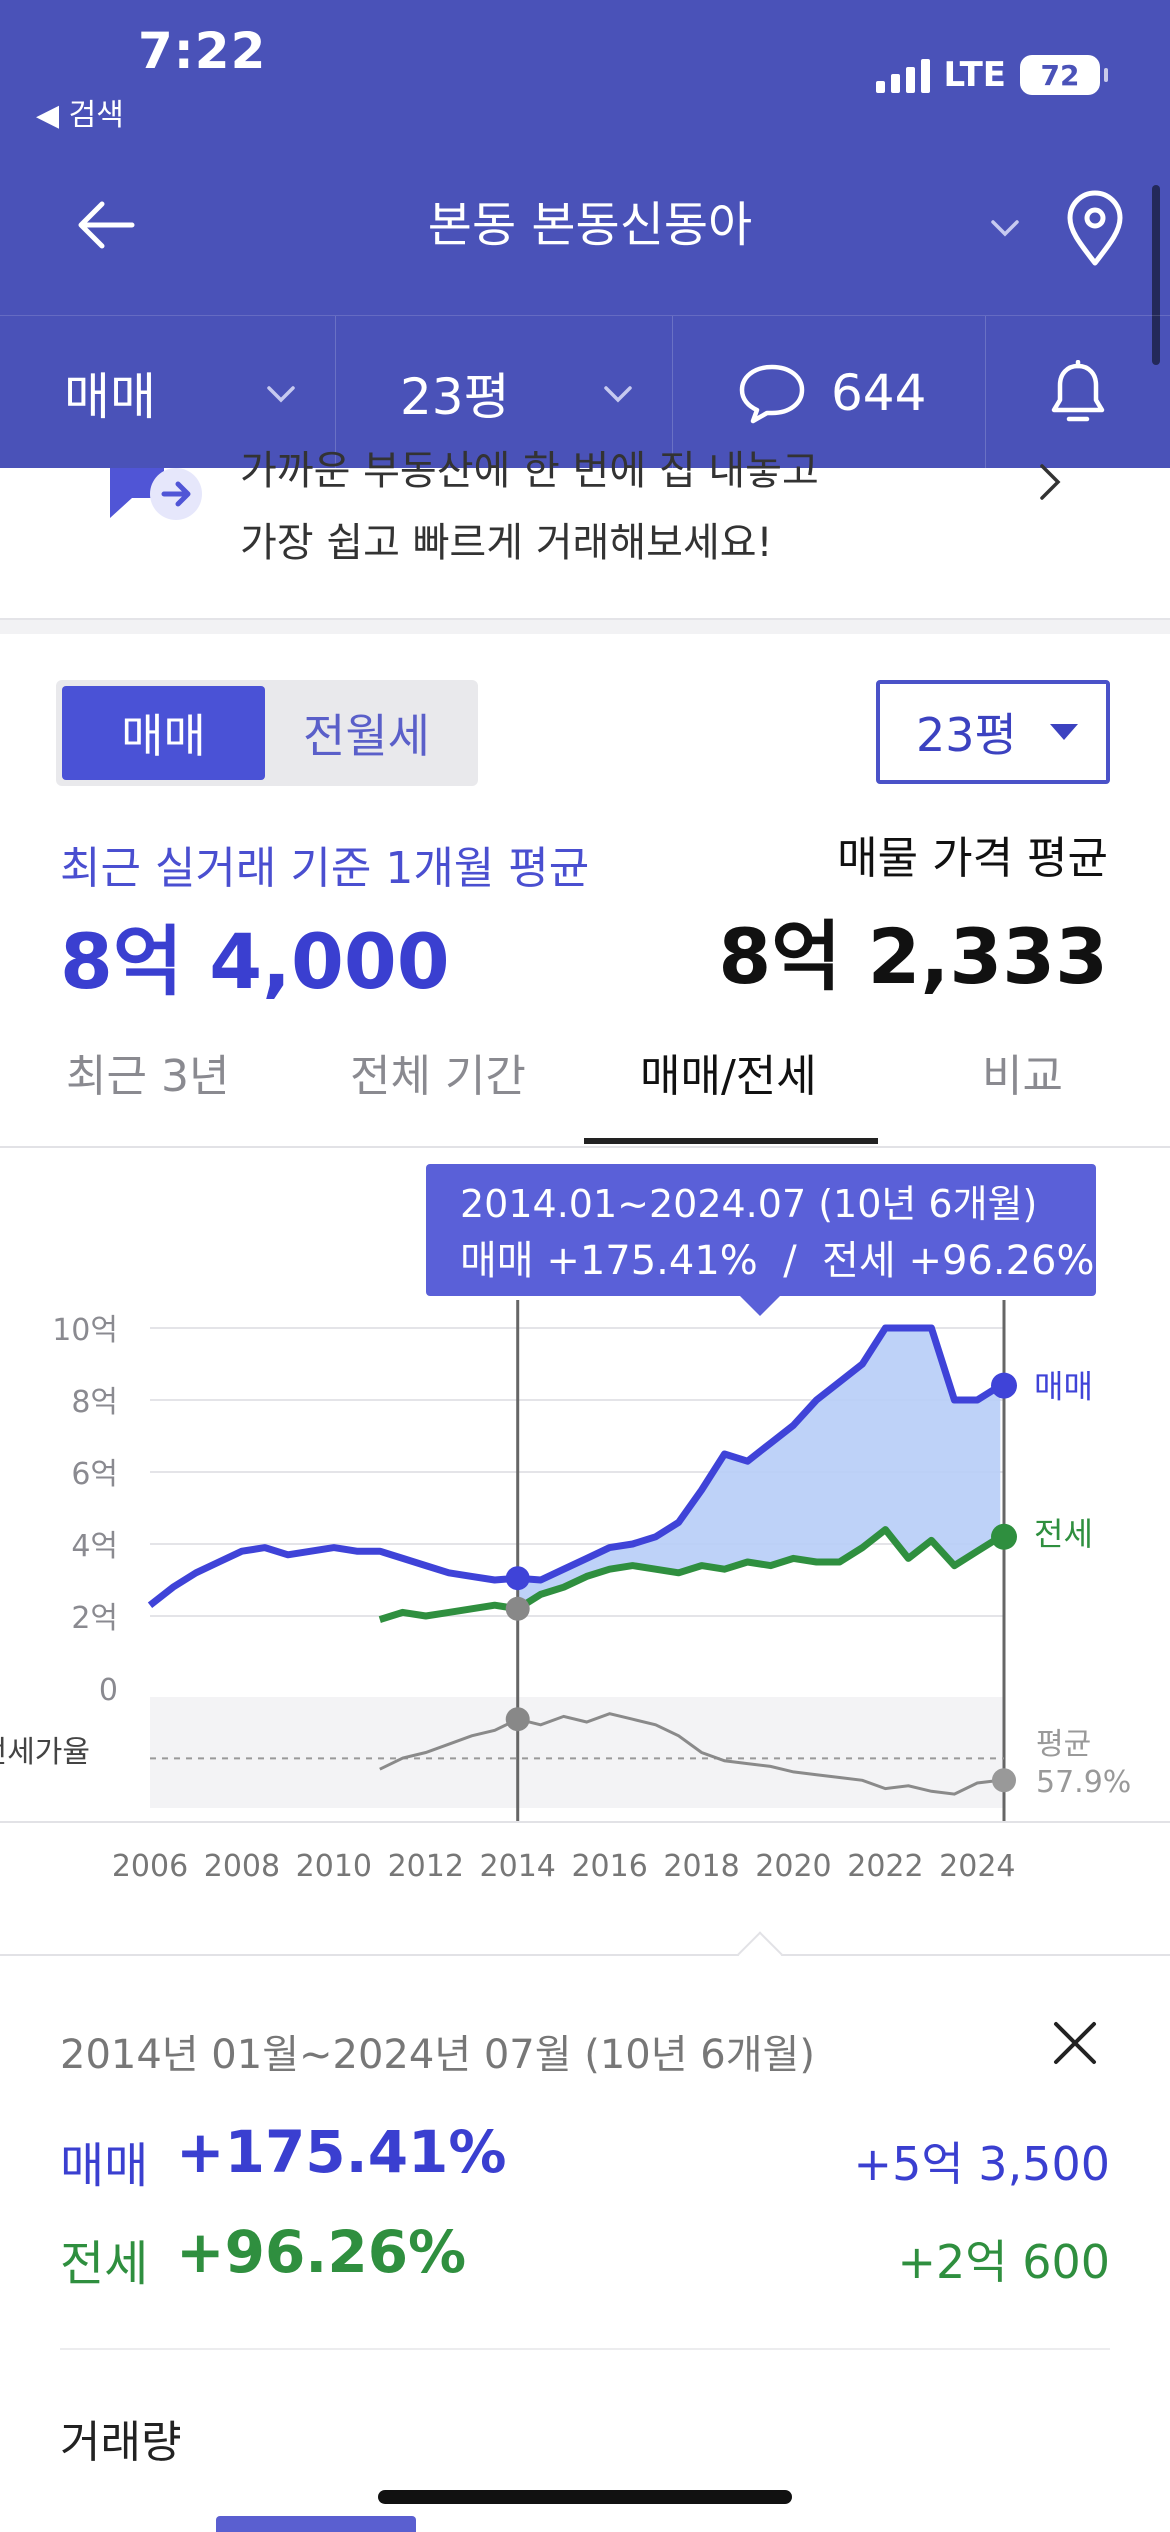  What do you see at coordinates (107, 225) in the screenshot?
I see `back-arrow-icon` at bounding box center [107, 225].